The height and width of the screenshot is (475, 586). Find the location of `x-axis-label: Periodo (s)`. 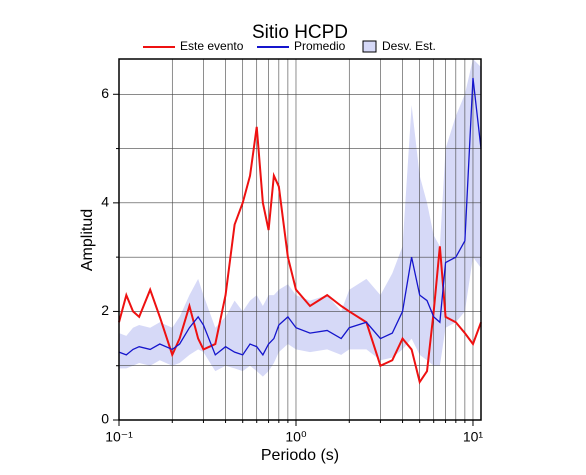

x-axis-label: Periodo (s) is located at coordinates (300, 455).